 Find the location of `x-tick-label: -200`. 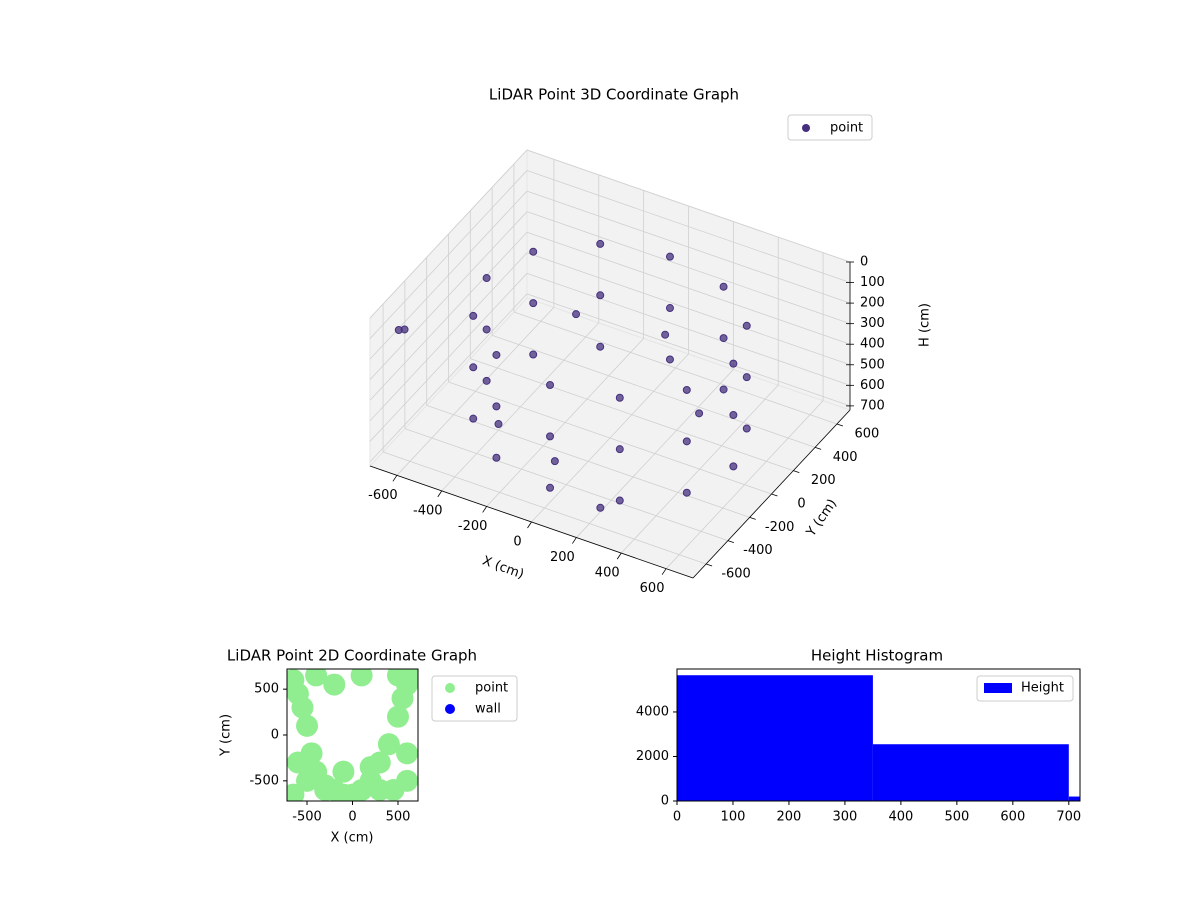

x-tick-label: -200 is located at coordinates (473, 526).